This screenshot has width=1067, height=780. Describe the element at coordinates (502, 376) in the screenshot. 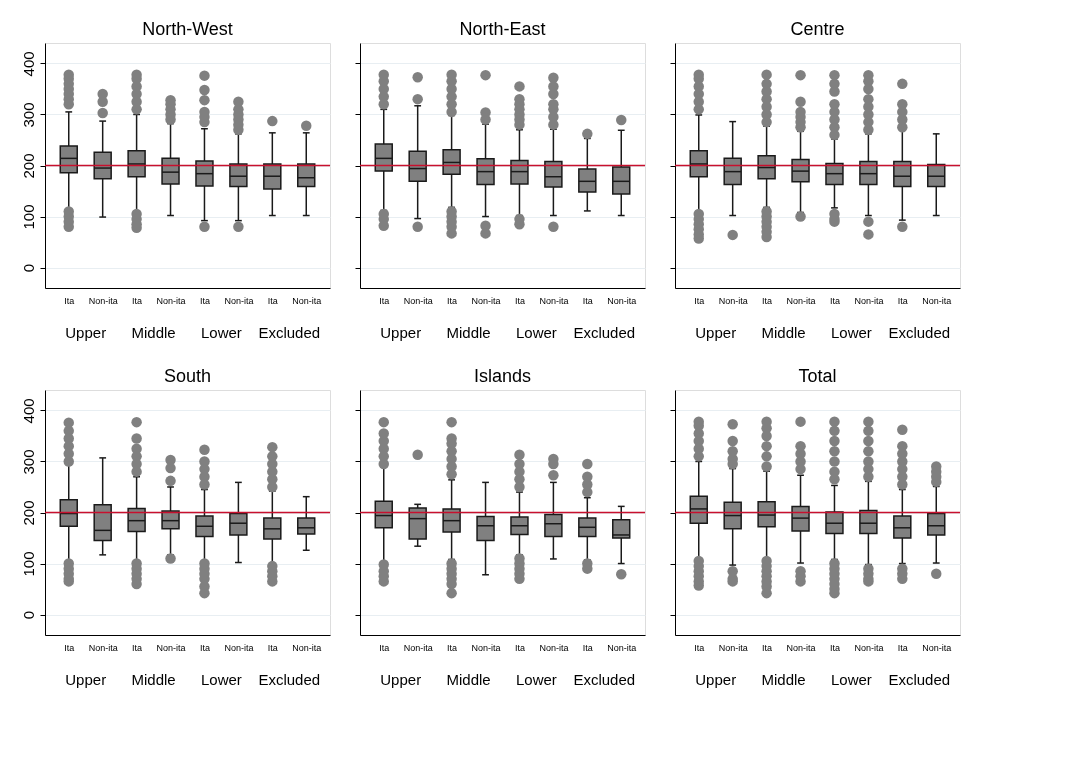

I see `chart-title: Islands` at that location.